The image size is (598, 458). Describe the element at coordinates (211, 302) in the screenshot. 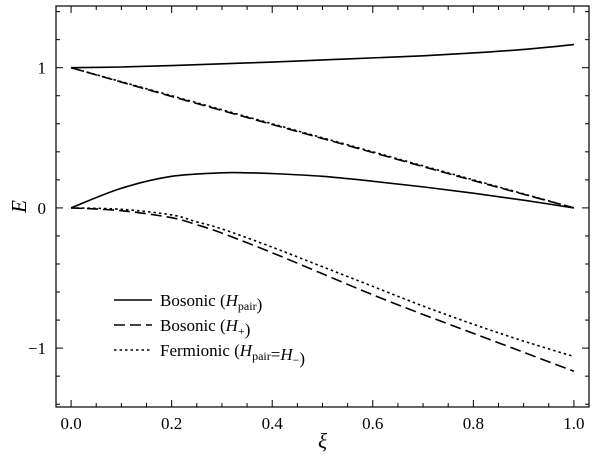

I see `legend-label-solid: Bosonic (Hpair)` at that location.